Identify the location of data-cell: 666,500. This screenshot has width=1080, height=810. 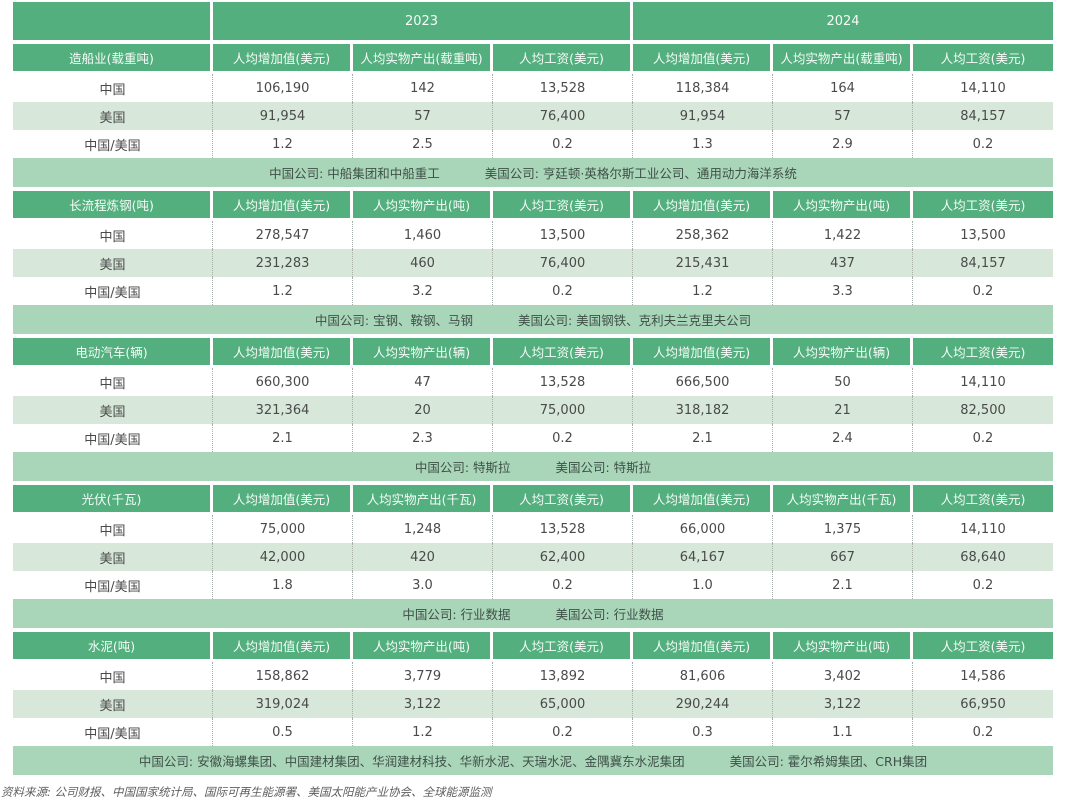
(703, 382).